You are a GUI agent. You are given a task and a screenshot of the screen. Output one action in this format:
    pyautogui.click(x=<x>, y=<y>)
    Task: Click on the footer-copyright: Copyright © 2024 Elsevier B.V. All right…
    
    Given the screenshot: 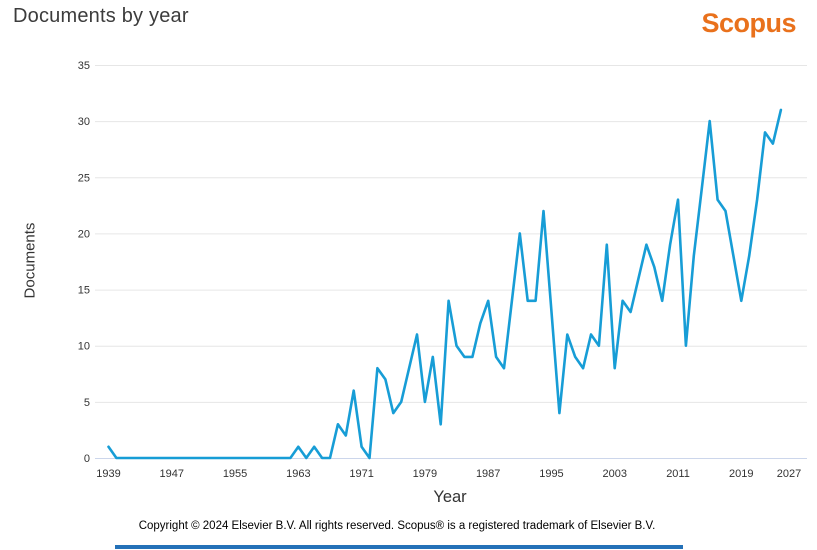 What is the action you would take?
    pyautogui.click(x=397, y=526)
    